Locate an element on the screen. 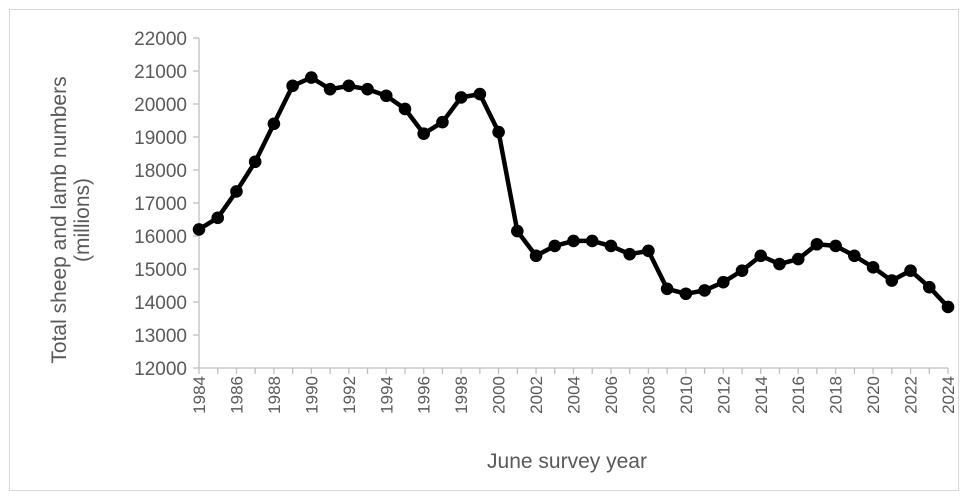 This screenshot has height=500, width=967. y-tick-label: 21000 is located at coordinates (160, 72).